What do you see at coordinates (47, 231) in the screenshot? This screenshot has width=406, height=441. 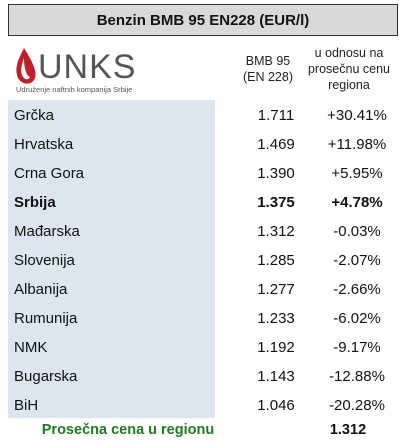 I see `country: Mađarska` at bounding box center [47, 231].